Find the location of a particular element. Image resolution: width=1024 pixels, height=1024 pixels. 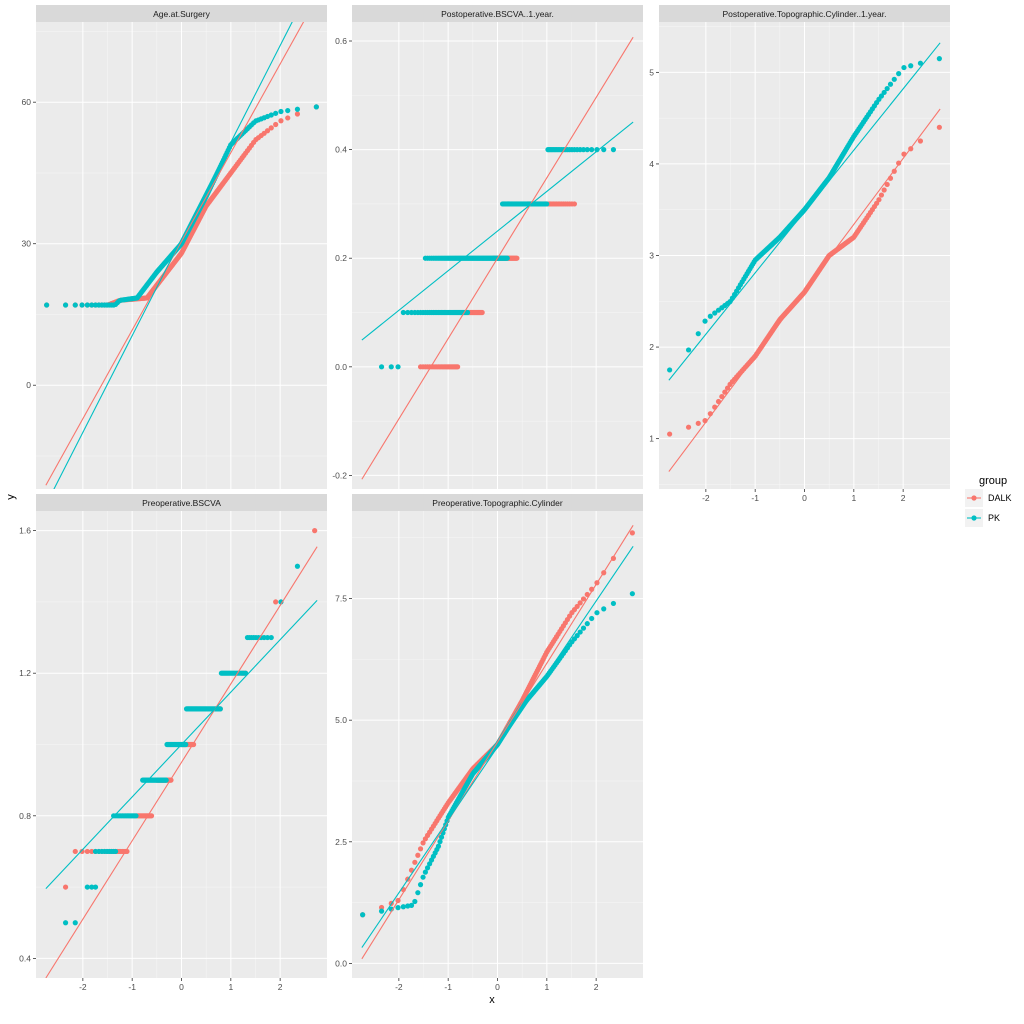

y-tick-label: 0.6 is located at coordinates (341, 41).